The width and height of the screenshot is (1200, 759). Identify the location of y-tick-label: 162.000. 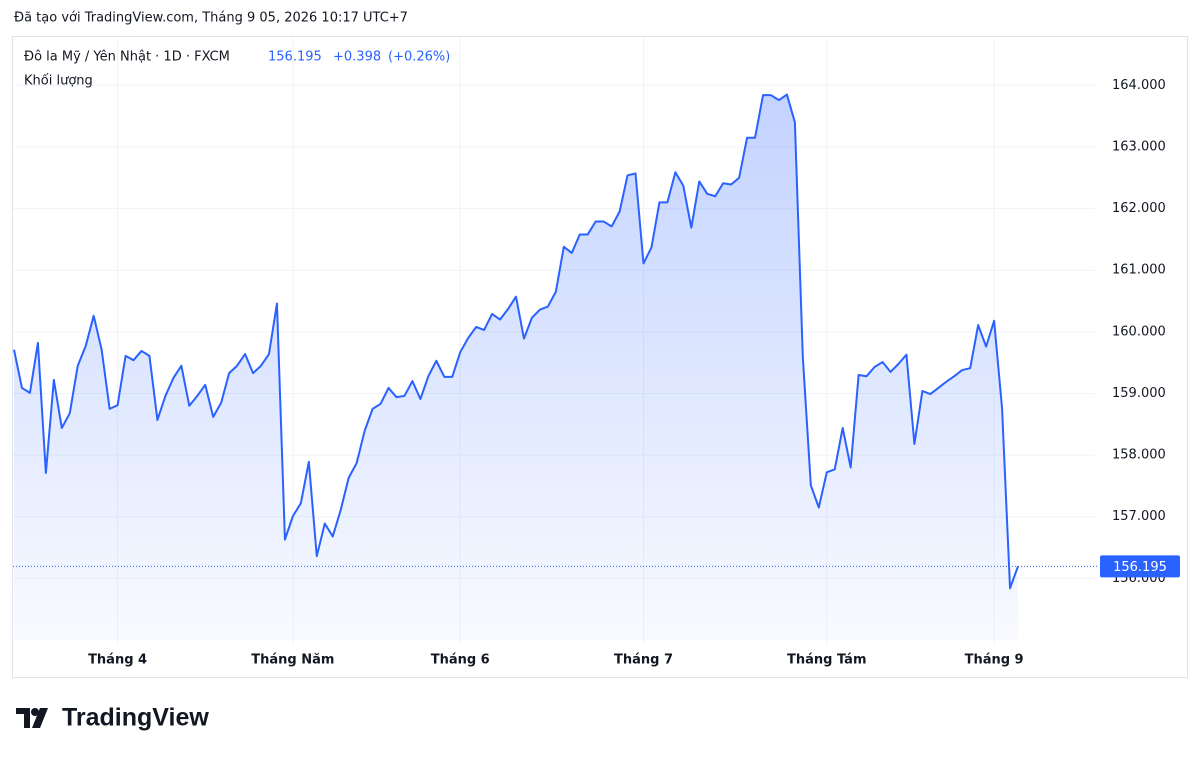
(1139, 208).